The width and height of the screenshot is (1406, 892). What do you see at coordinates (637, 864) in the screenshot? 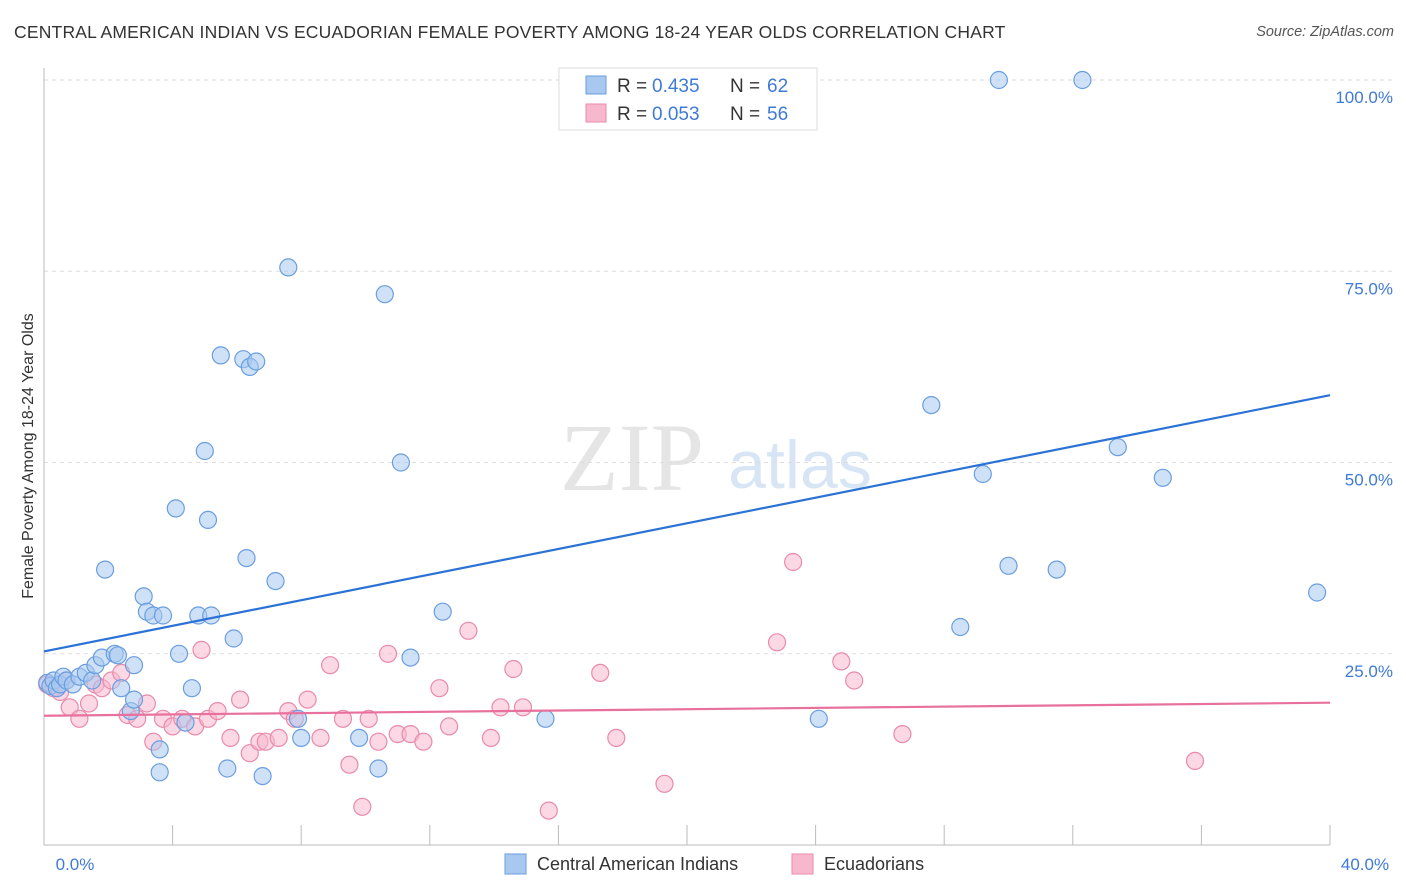
I see `series-legend-label-blue: Central American Indians` at bounding box center [637, 864].